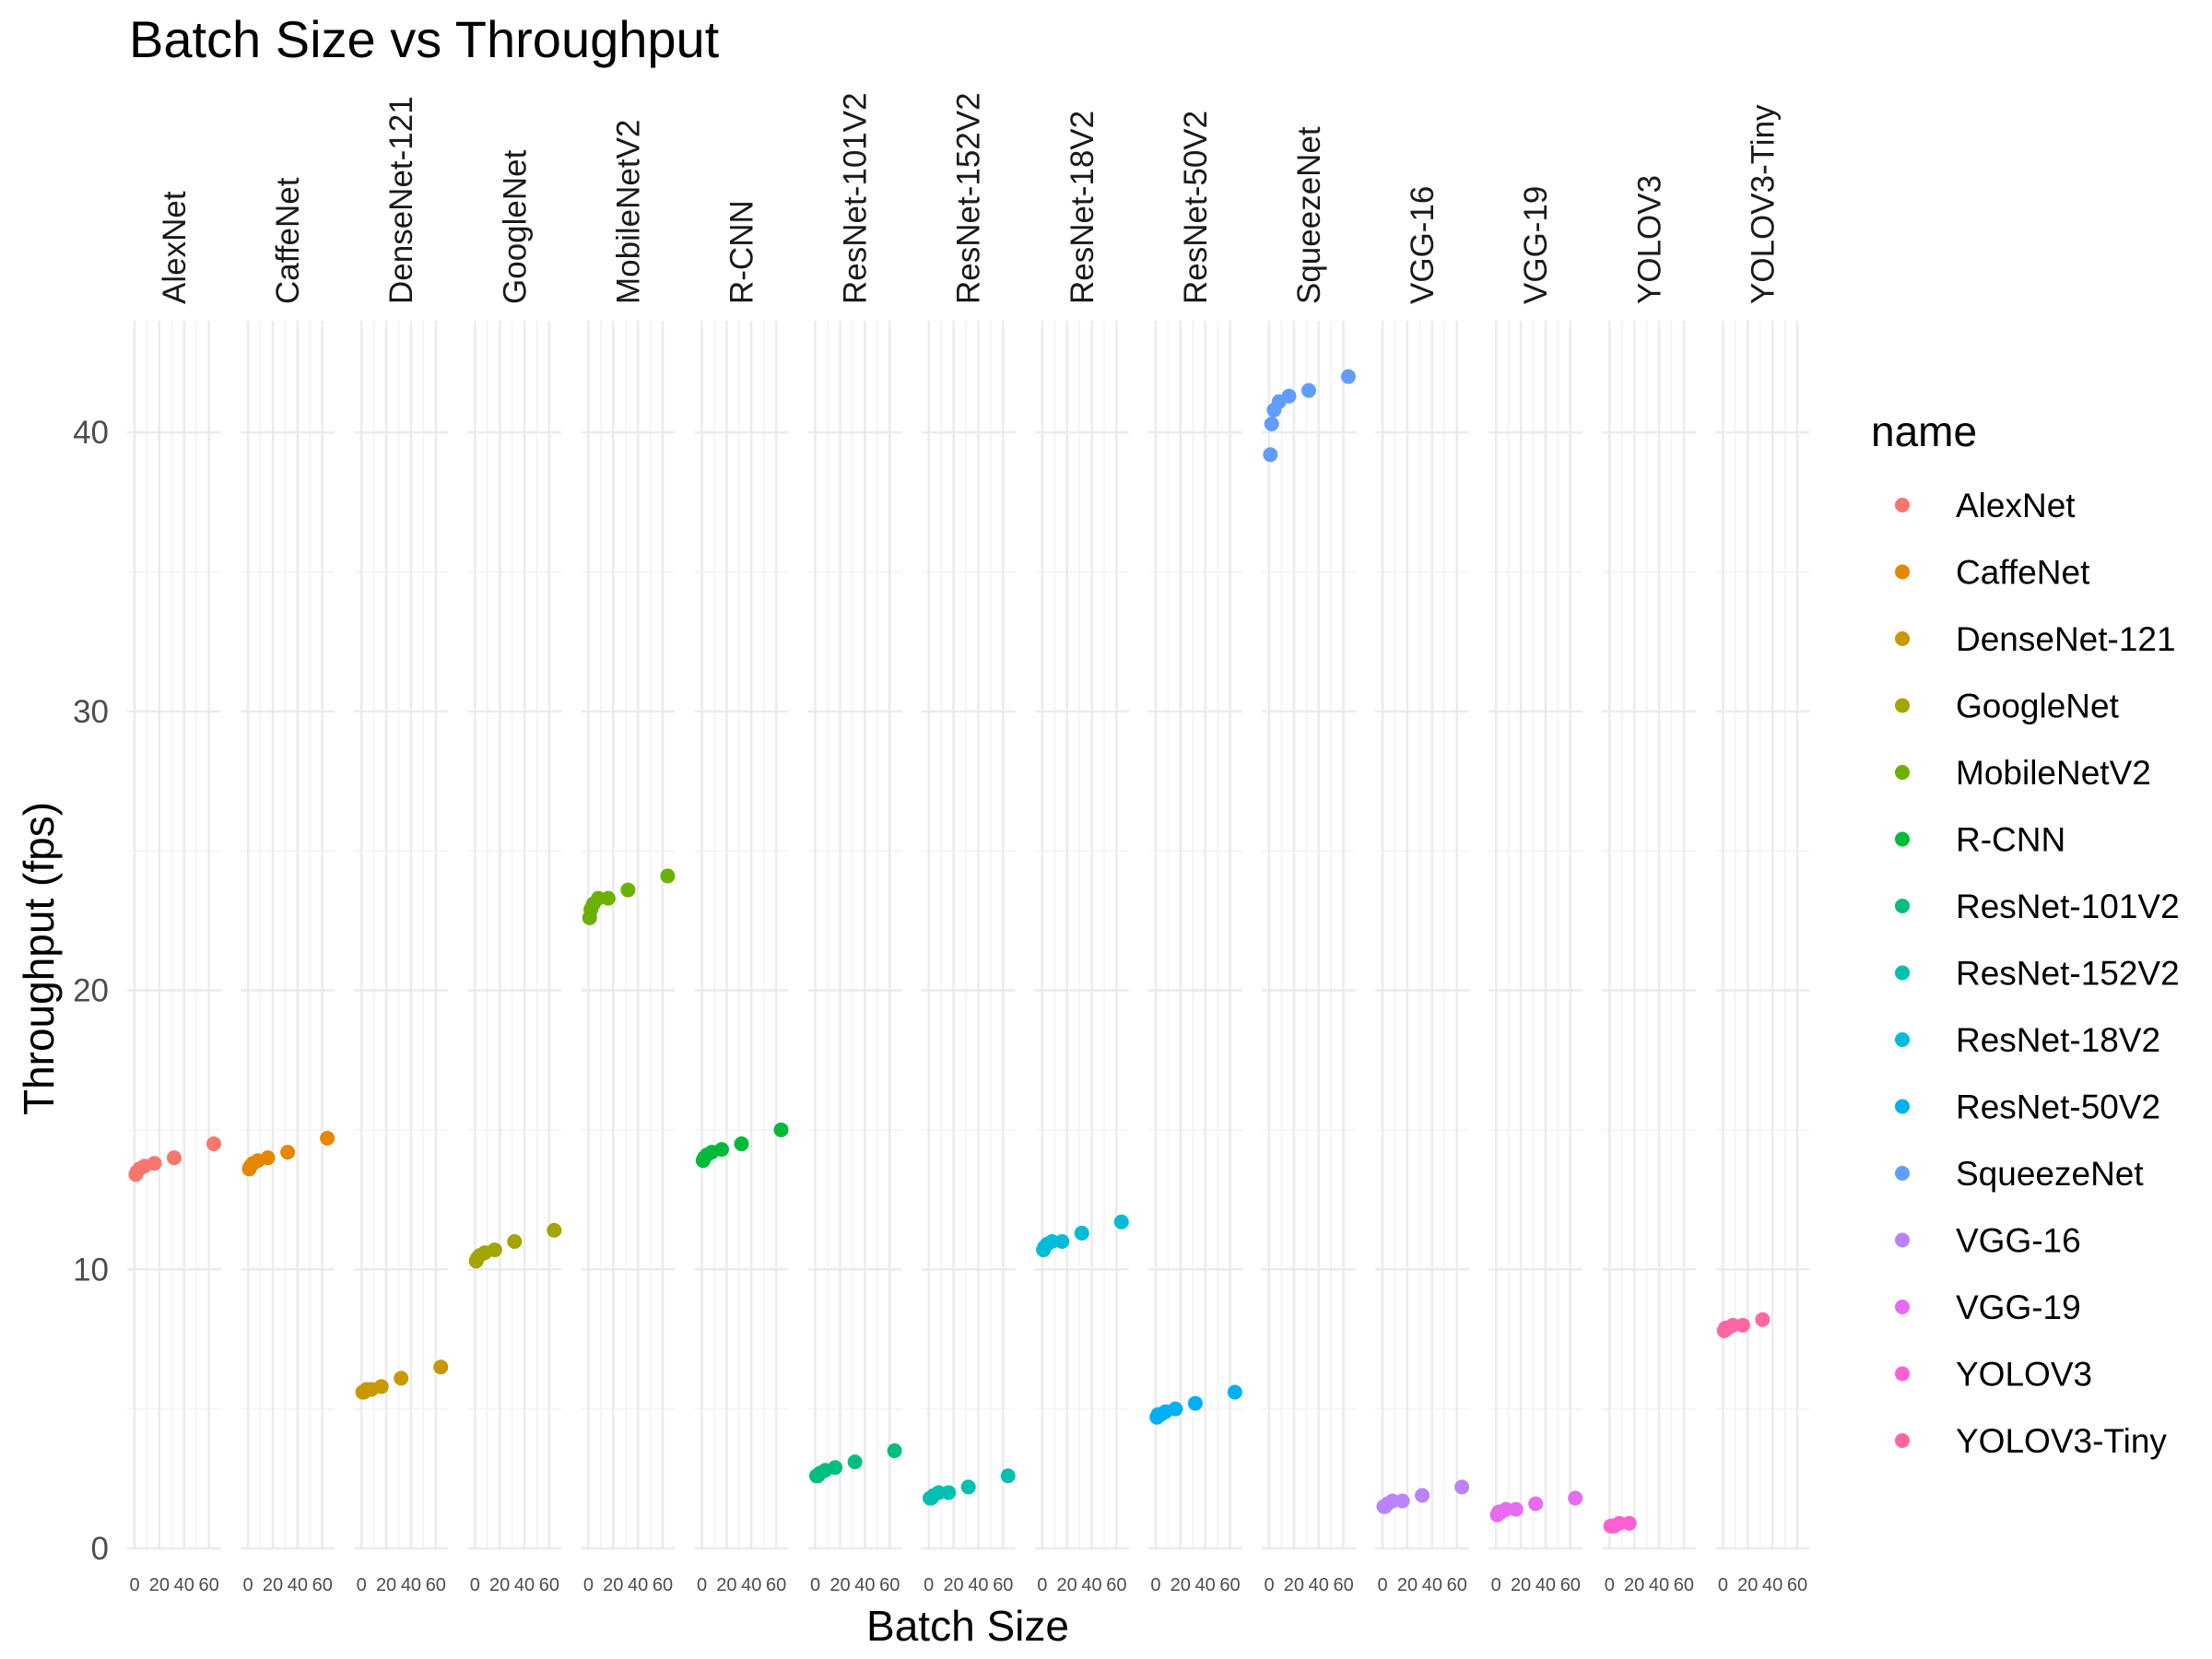 Image resolution: width=2212 pixels, height=1659 pixels. I want to click on y-tick-label: 30, so click(91, 712).